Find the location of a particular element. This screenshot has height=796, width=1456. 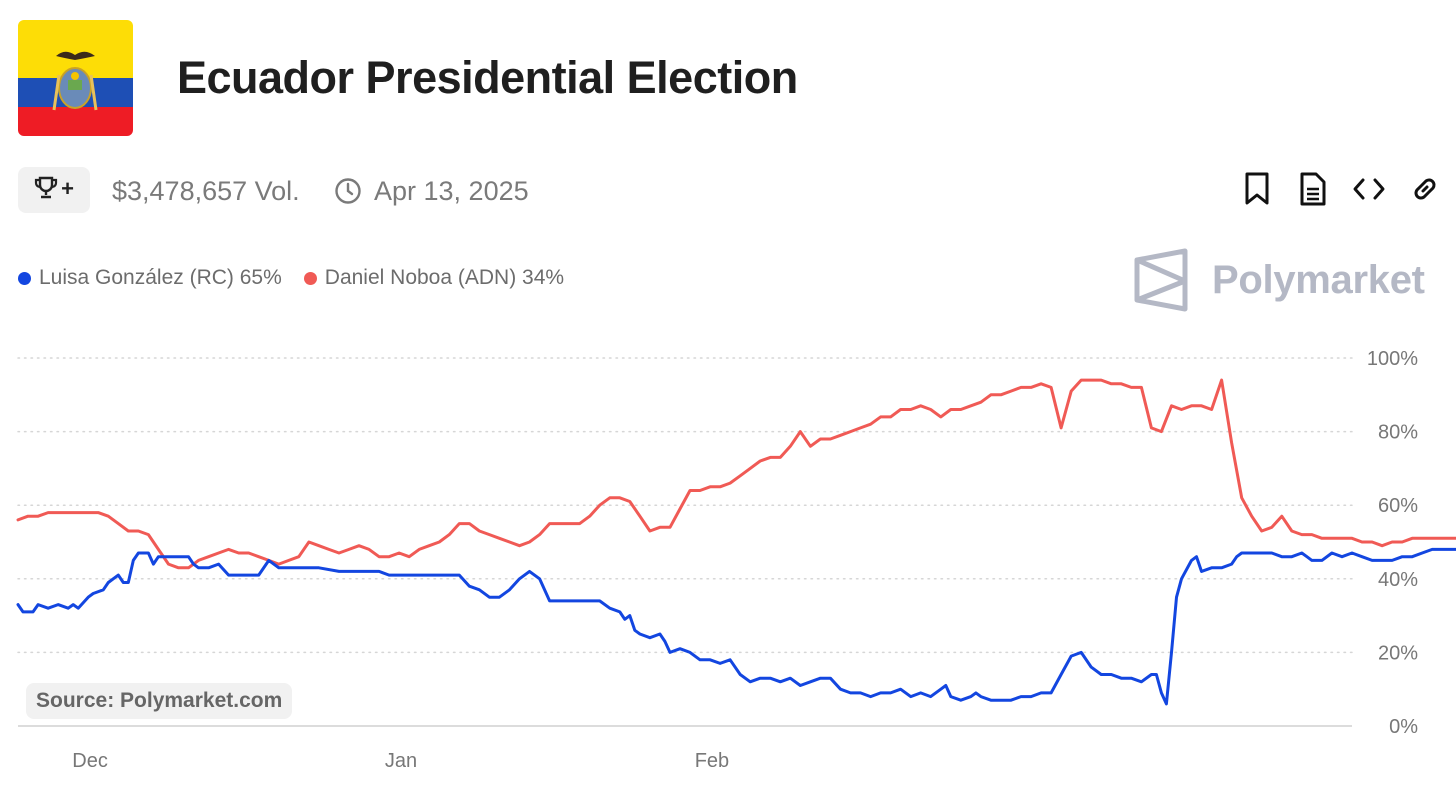

document-icon is located at coordinates (1313, 189).